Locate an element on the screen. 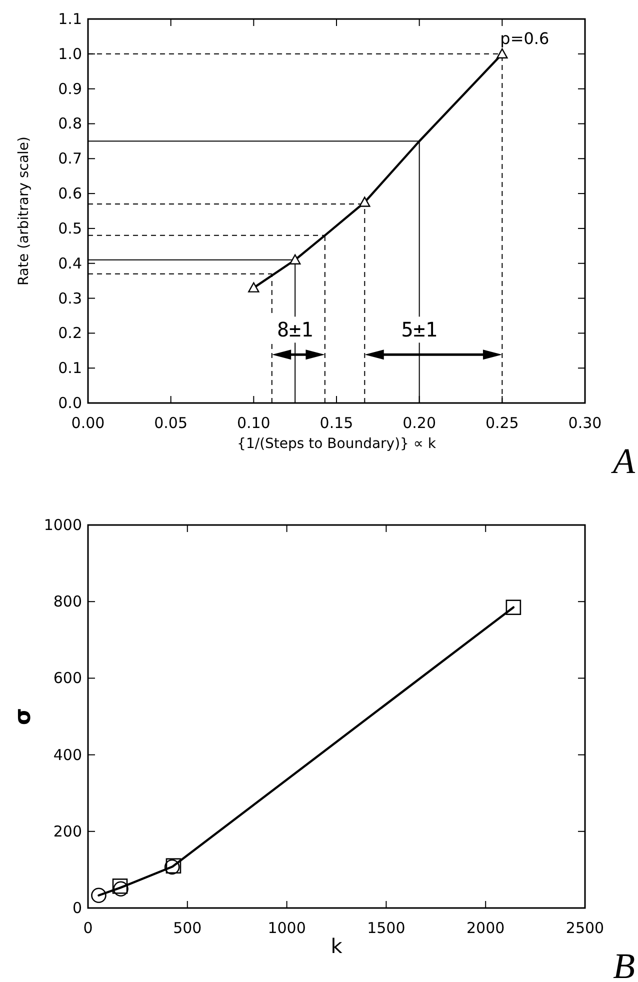  y-tick-label: 0.1 is located at coordinates (70, 368).